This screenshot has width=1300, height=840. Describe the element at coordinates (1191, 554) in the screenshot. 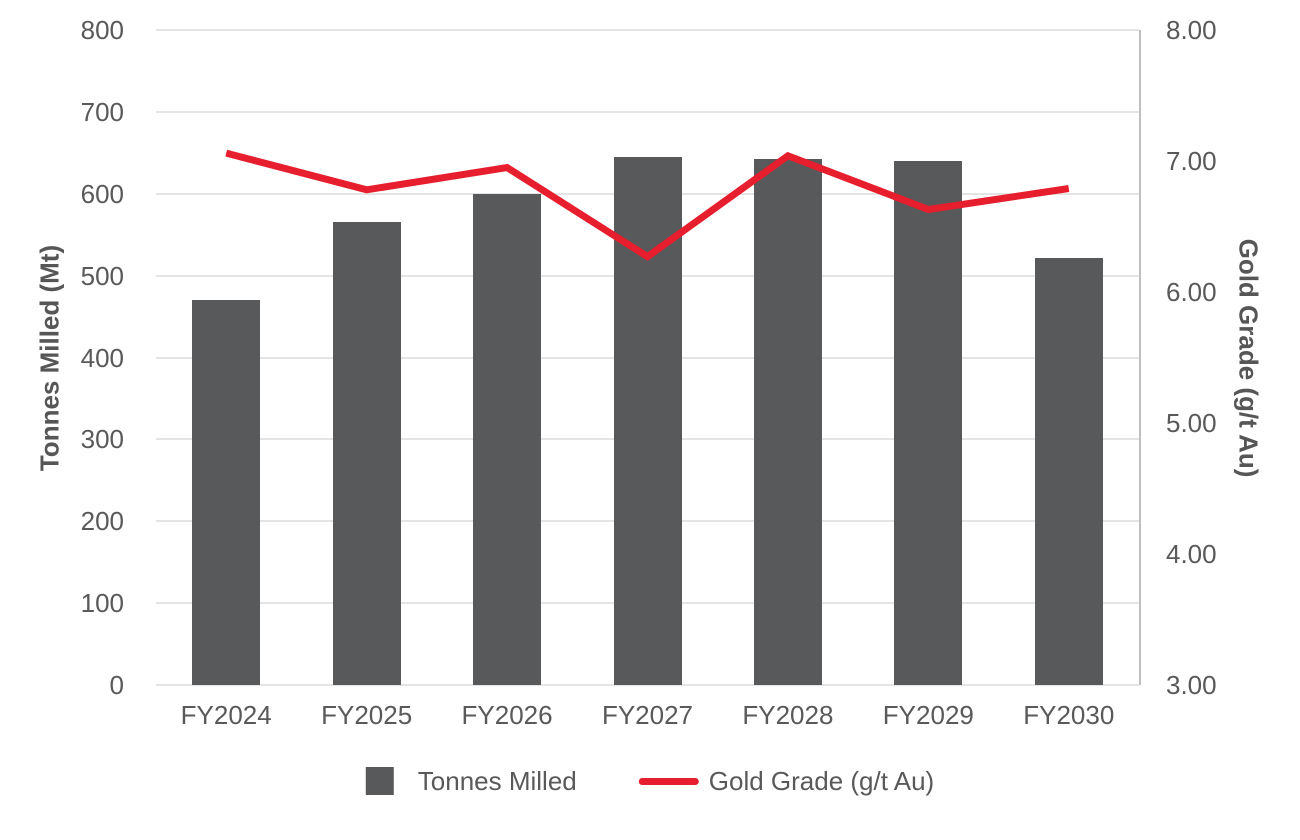

I see `right-axis-tick: 4.00` at that location.